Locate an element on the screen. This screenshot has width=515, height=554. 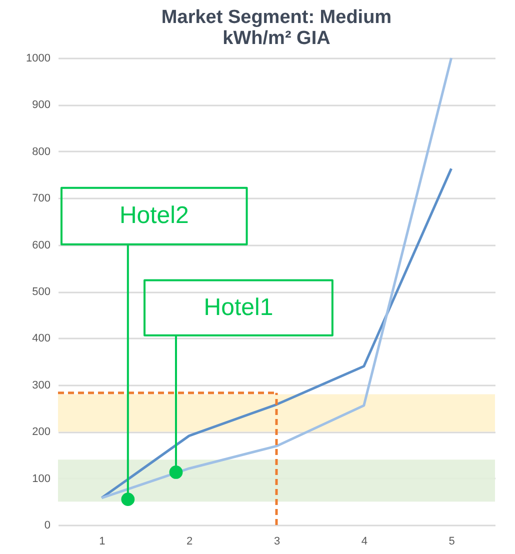
annotation: Hotel2 is located at coordinates (154, 216).